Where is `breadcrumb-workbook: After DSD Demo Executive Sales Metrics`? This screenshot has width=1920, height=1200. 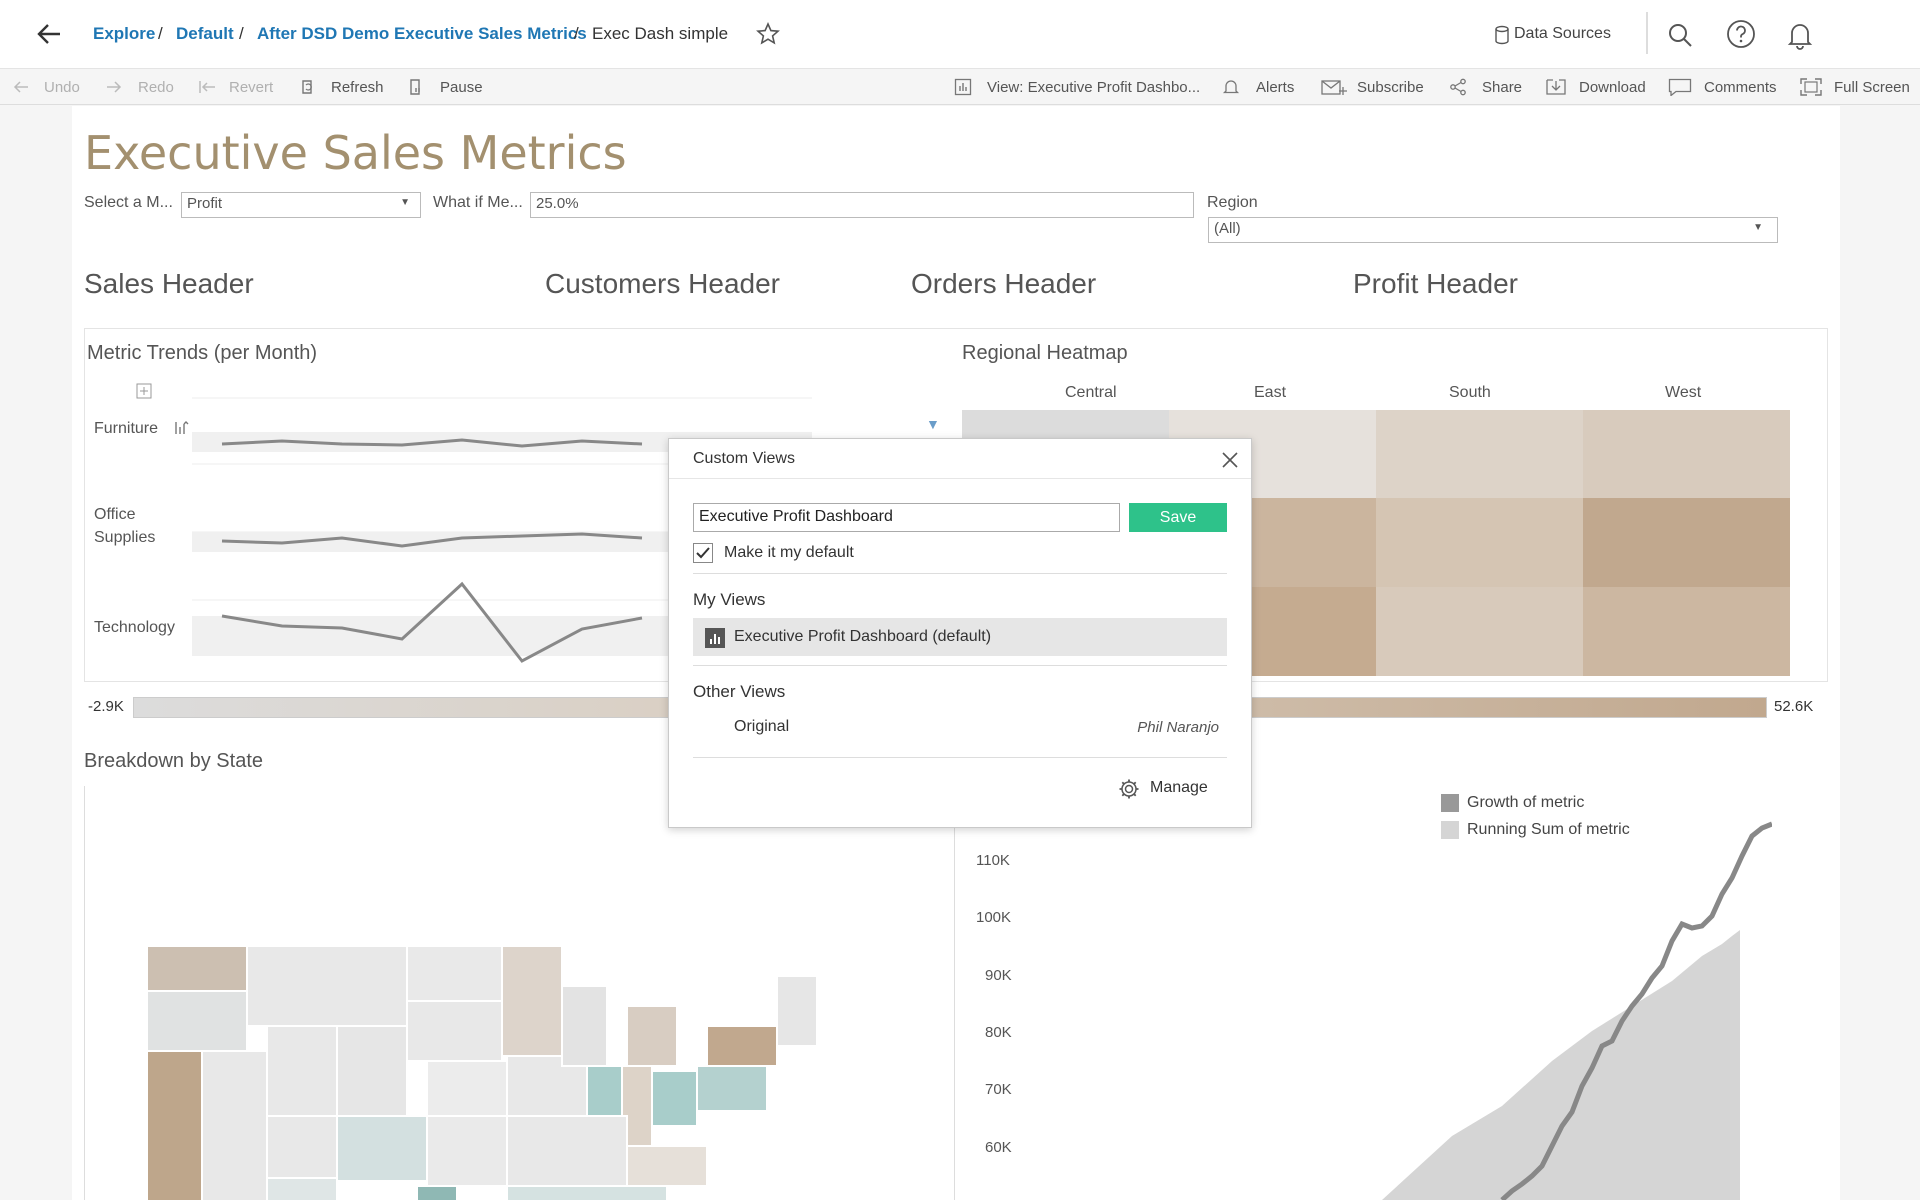 breadcrumb-workbook: After DSD Demo Executive Sales Metrics is located at coordinates (422, 33).